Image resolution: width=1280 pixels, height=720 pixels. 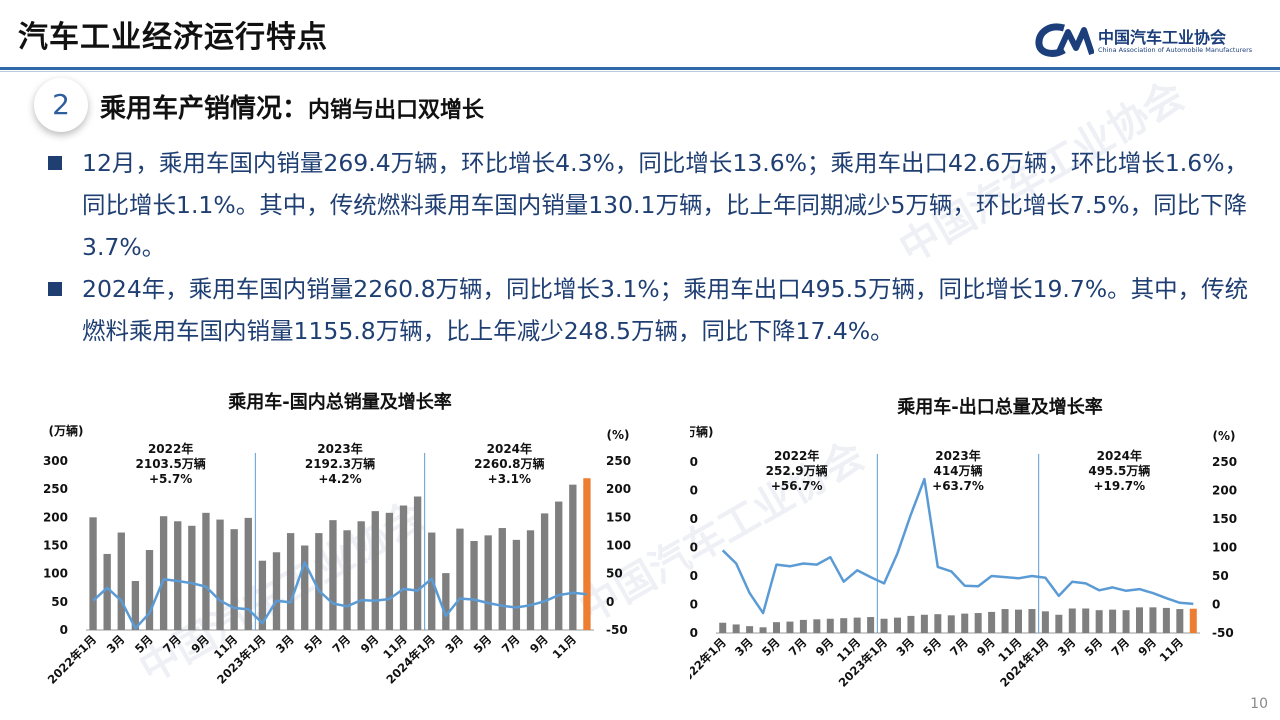 What do you see at coordinates (55, 289) in the screenshot?
I see `bullet-square-icon` at bounding box center [55, 289].